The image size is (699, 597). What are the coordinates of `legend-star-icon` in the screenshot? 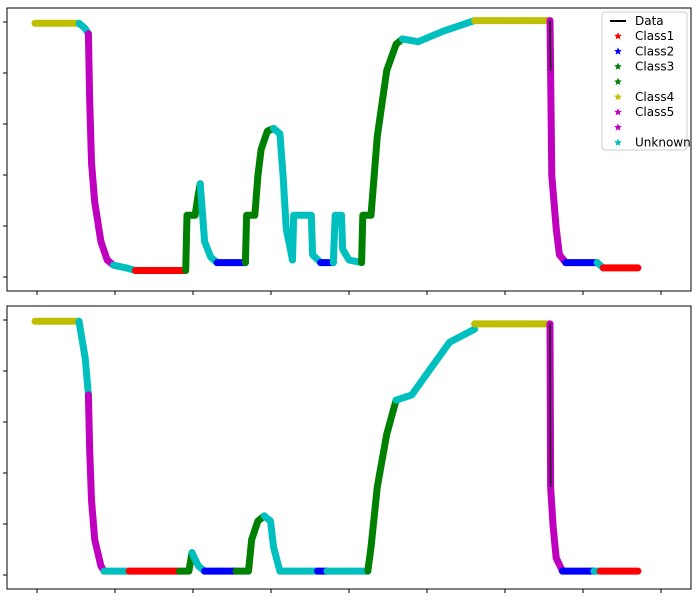 It's located at (618, 81).